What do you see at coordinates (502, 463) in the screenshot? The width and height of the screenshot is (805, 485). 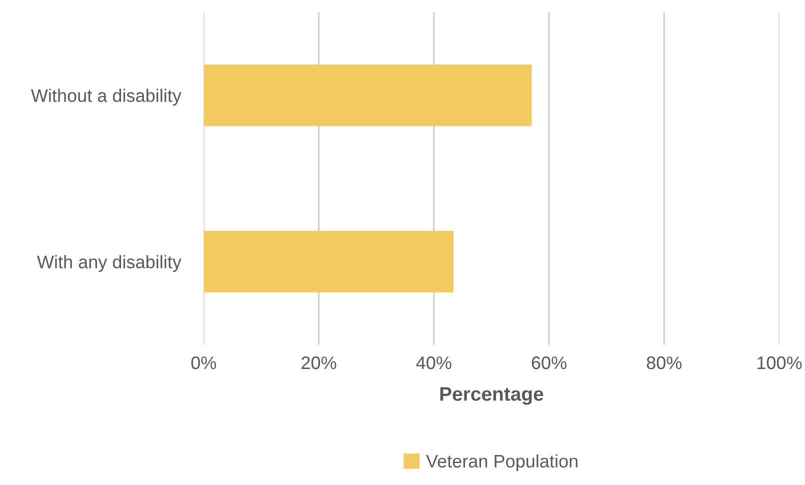 I see `legend-label: Veteran Population` at bounding box center [502, 463].